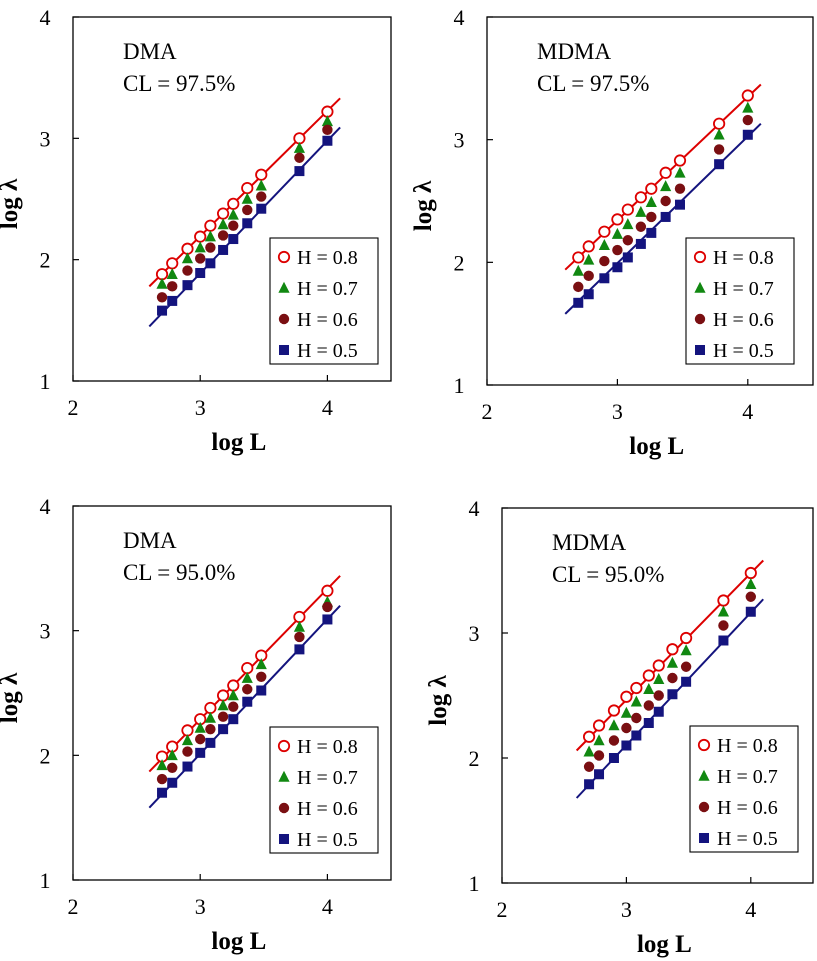 Image resolution: width=817 pixels, height=961 pixels. What do you see at coordinates (744, 789) in the screenshot?
I see `legend: H = 0.8 H = 0.7 H = 0.6 H = 0.5` at bounding box center [744, 789].